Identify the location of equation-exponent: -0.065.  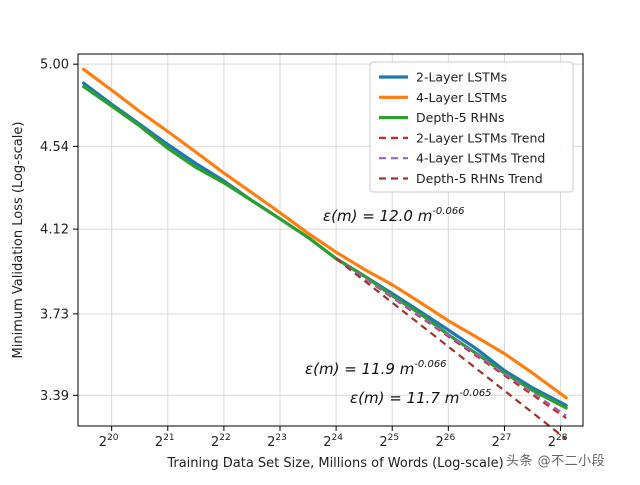
(475, 393).